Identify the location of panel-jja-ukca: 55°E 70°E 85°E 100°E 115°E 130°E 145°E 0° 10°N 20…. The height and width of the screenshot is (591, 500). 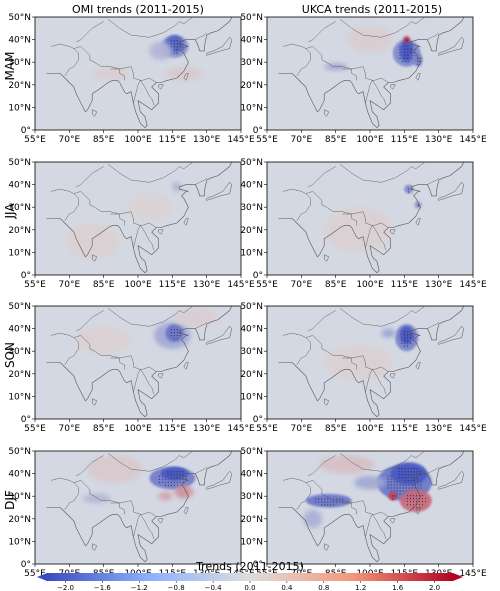
(363, 224).